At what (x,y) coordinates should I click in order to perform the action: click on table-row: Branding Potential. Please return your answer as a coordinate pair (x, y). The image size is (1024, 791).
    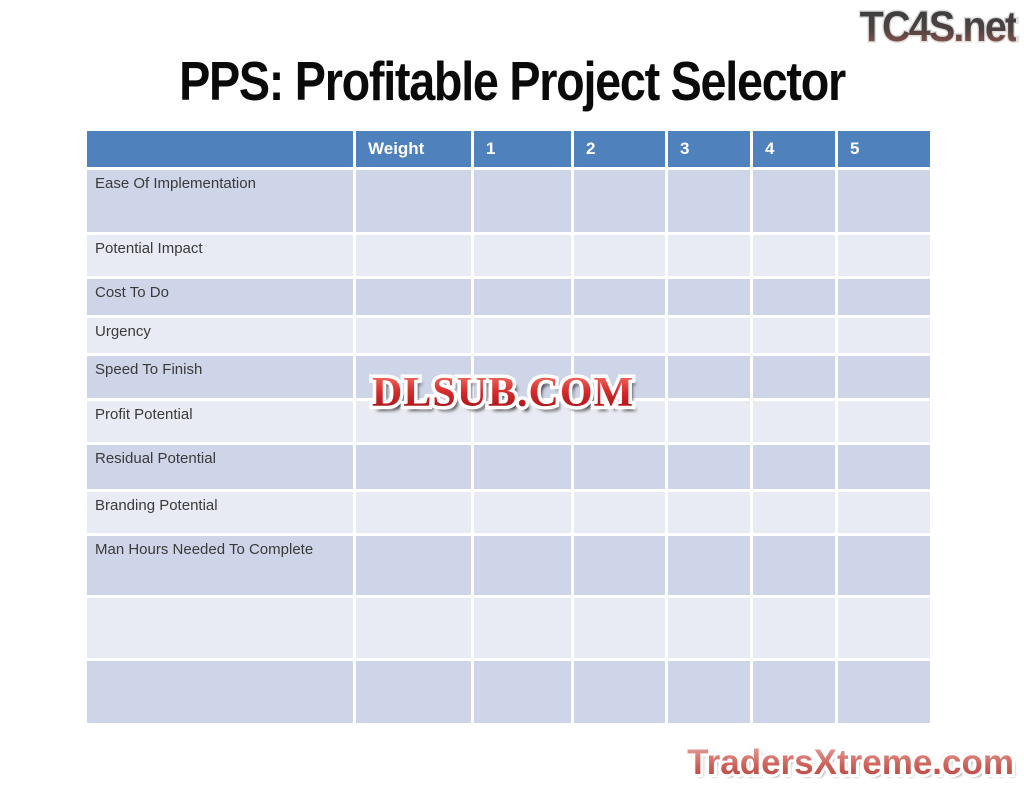
    Looking at the image, I should click on (508, 512).